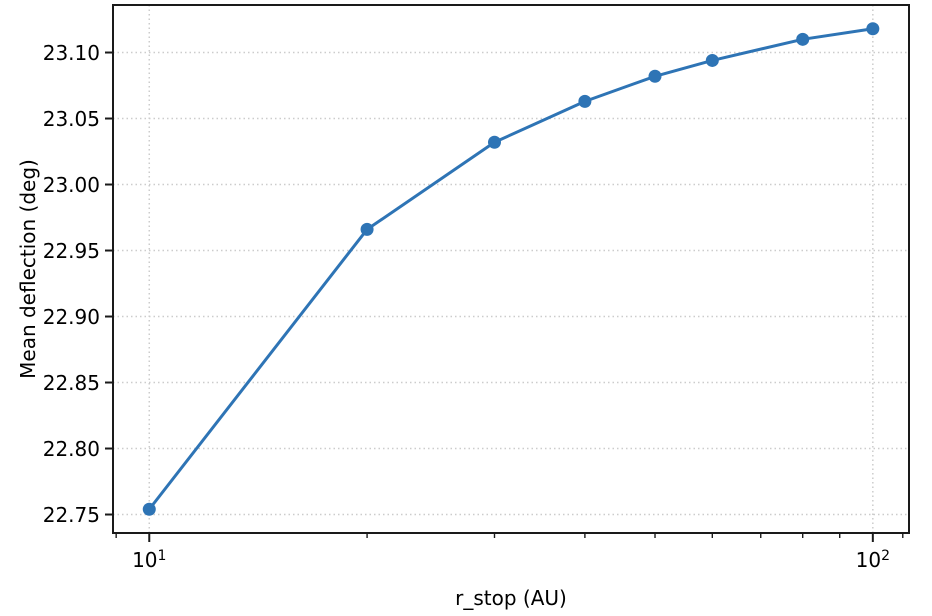  Describe the element at coordinates (872, 560) in the screenshot. I see `x-tick-label: 102` at that location.